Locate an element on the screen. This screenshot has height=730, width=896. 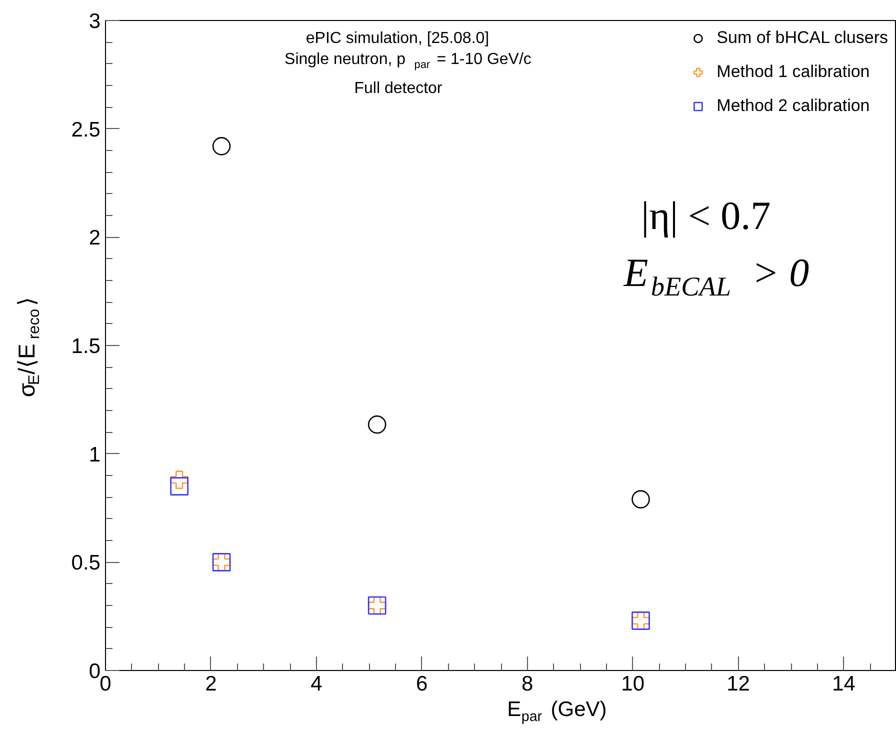
annotation: Full detector is located at coordinates (398, 88).